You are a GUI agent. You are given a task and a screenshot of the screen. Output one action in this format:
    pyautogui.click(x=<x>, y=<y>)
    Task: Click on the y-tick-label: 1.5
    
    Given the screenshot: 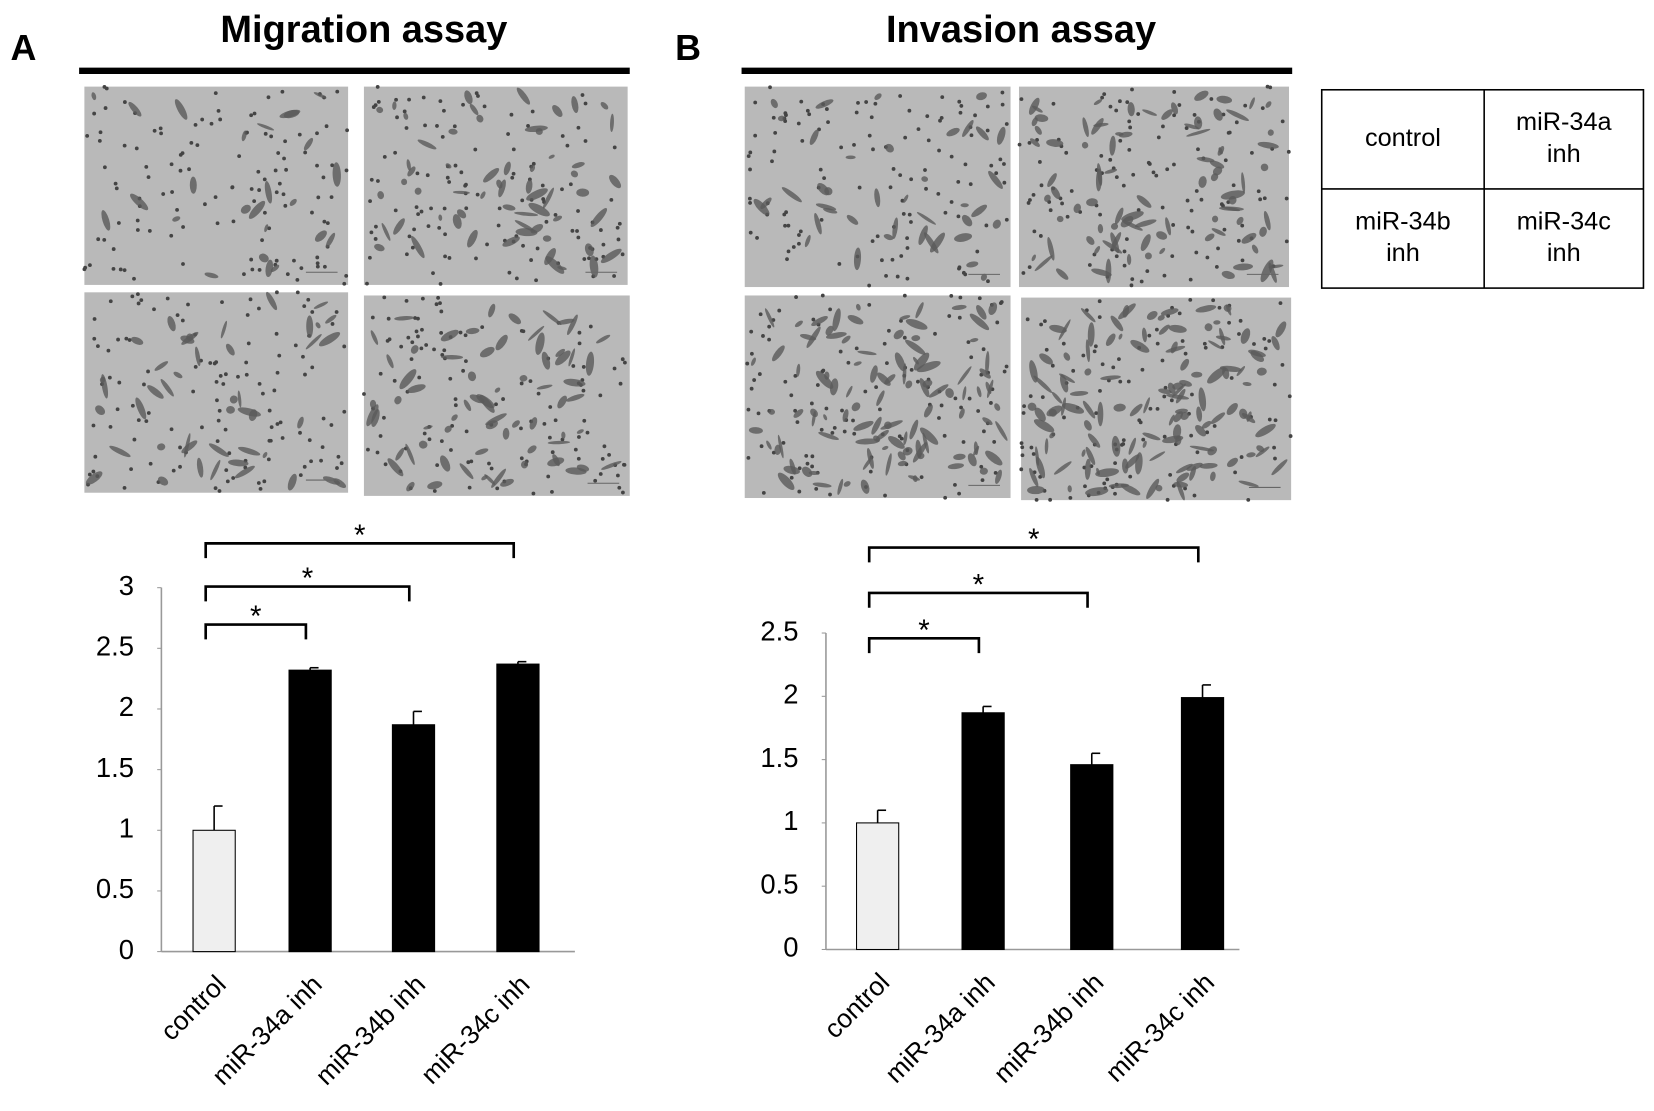 What is the action you would take?
    pyautogui.click(x=115, y=767)
    